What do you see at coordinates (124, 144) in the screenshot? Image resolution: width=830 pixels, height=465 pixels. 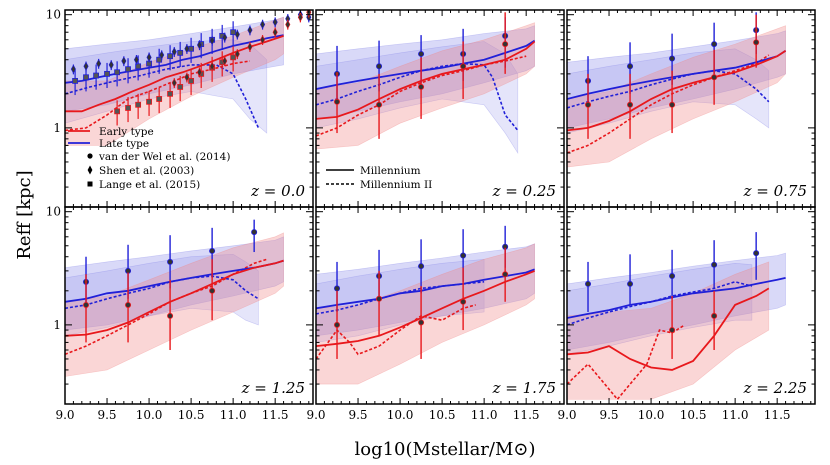 I see `legend-label: Late type` at bounding box center [124, 144].